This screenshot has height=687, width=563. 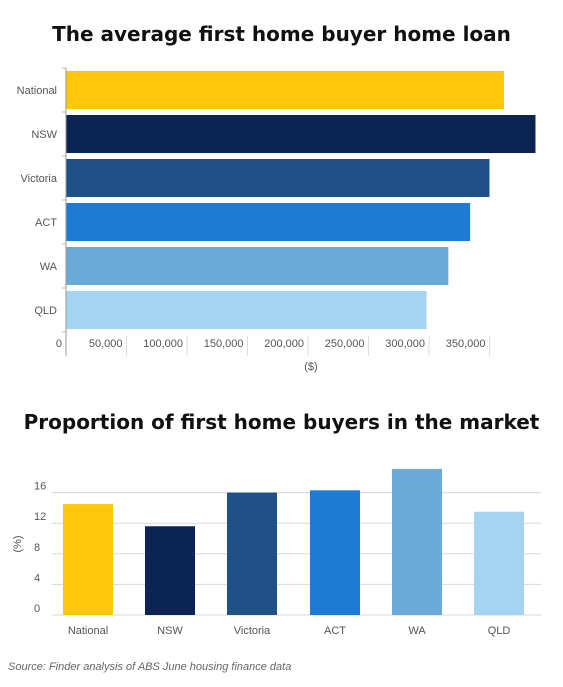 I want to click on x-tick-label: 350,000, so click(x=466, y=344).